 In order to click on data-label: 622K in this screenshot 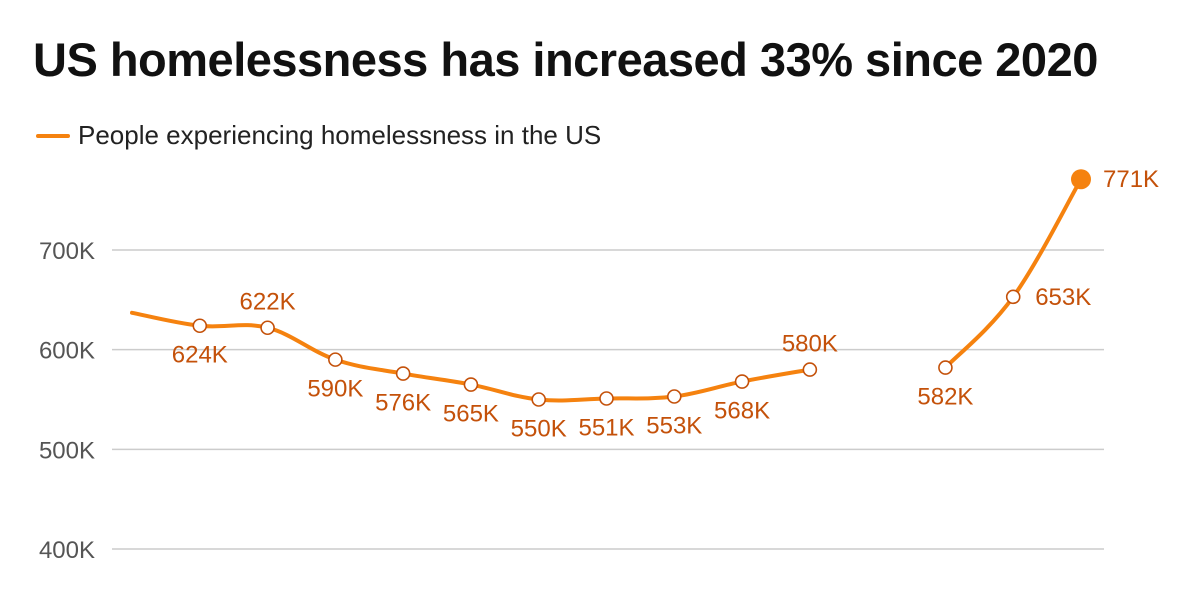, I will do `click(268, 302)`.